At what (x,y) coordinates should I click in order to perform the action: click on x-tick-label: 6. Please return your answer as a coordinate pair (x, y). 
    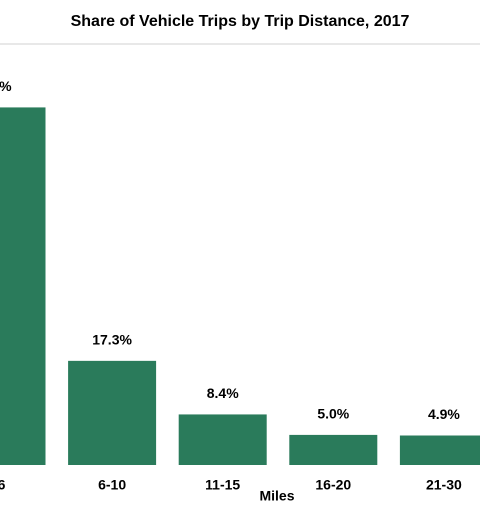
    Looking at the image, I should click on (3, 485).